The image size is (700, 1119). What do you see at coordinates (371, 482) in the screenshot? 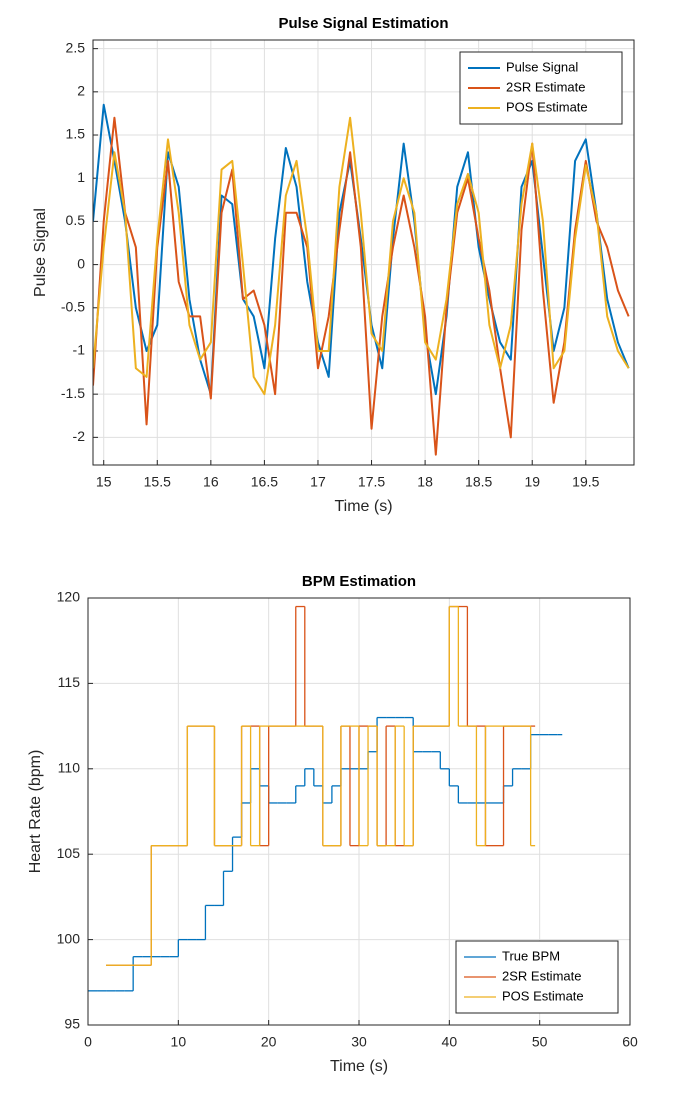
I see `x-tick-label: 17.5` at bounding box center [371, 482].